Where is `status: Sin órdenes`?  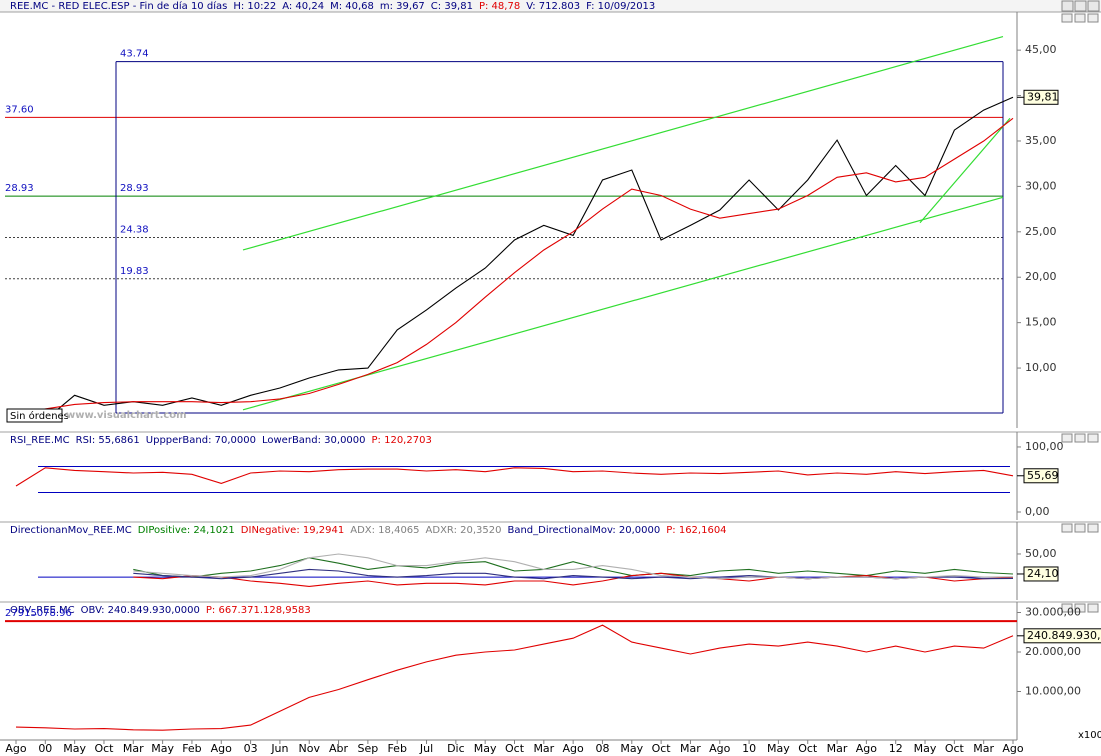 status: Sin órdenes is located at coordinates (39, 416).